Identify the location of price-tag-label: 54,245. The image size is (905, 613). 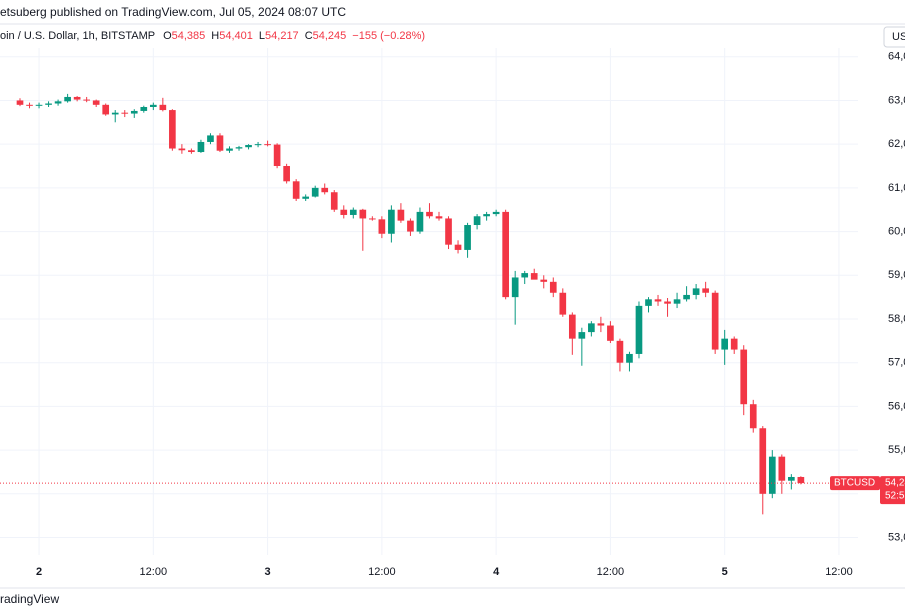
(895, 483).